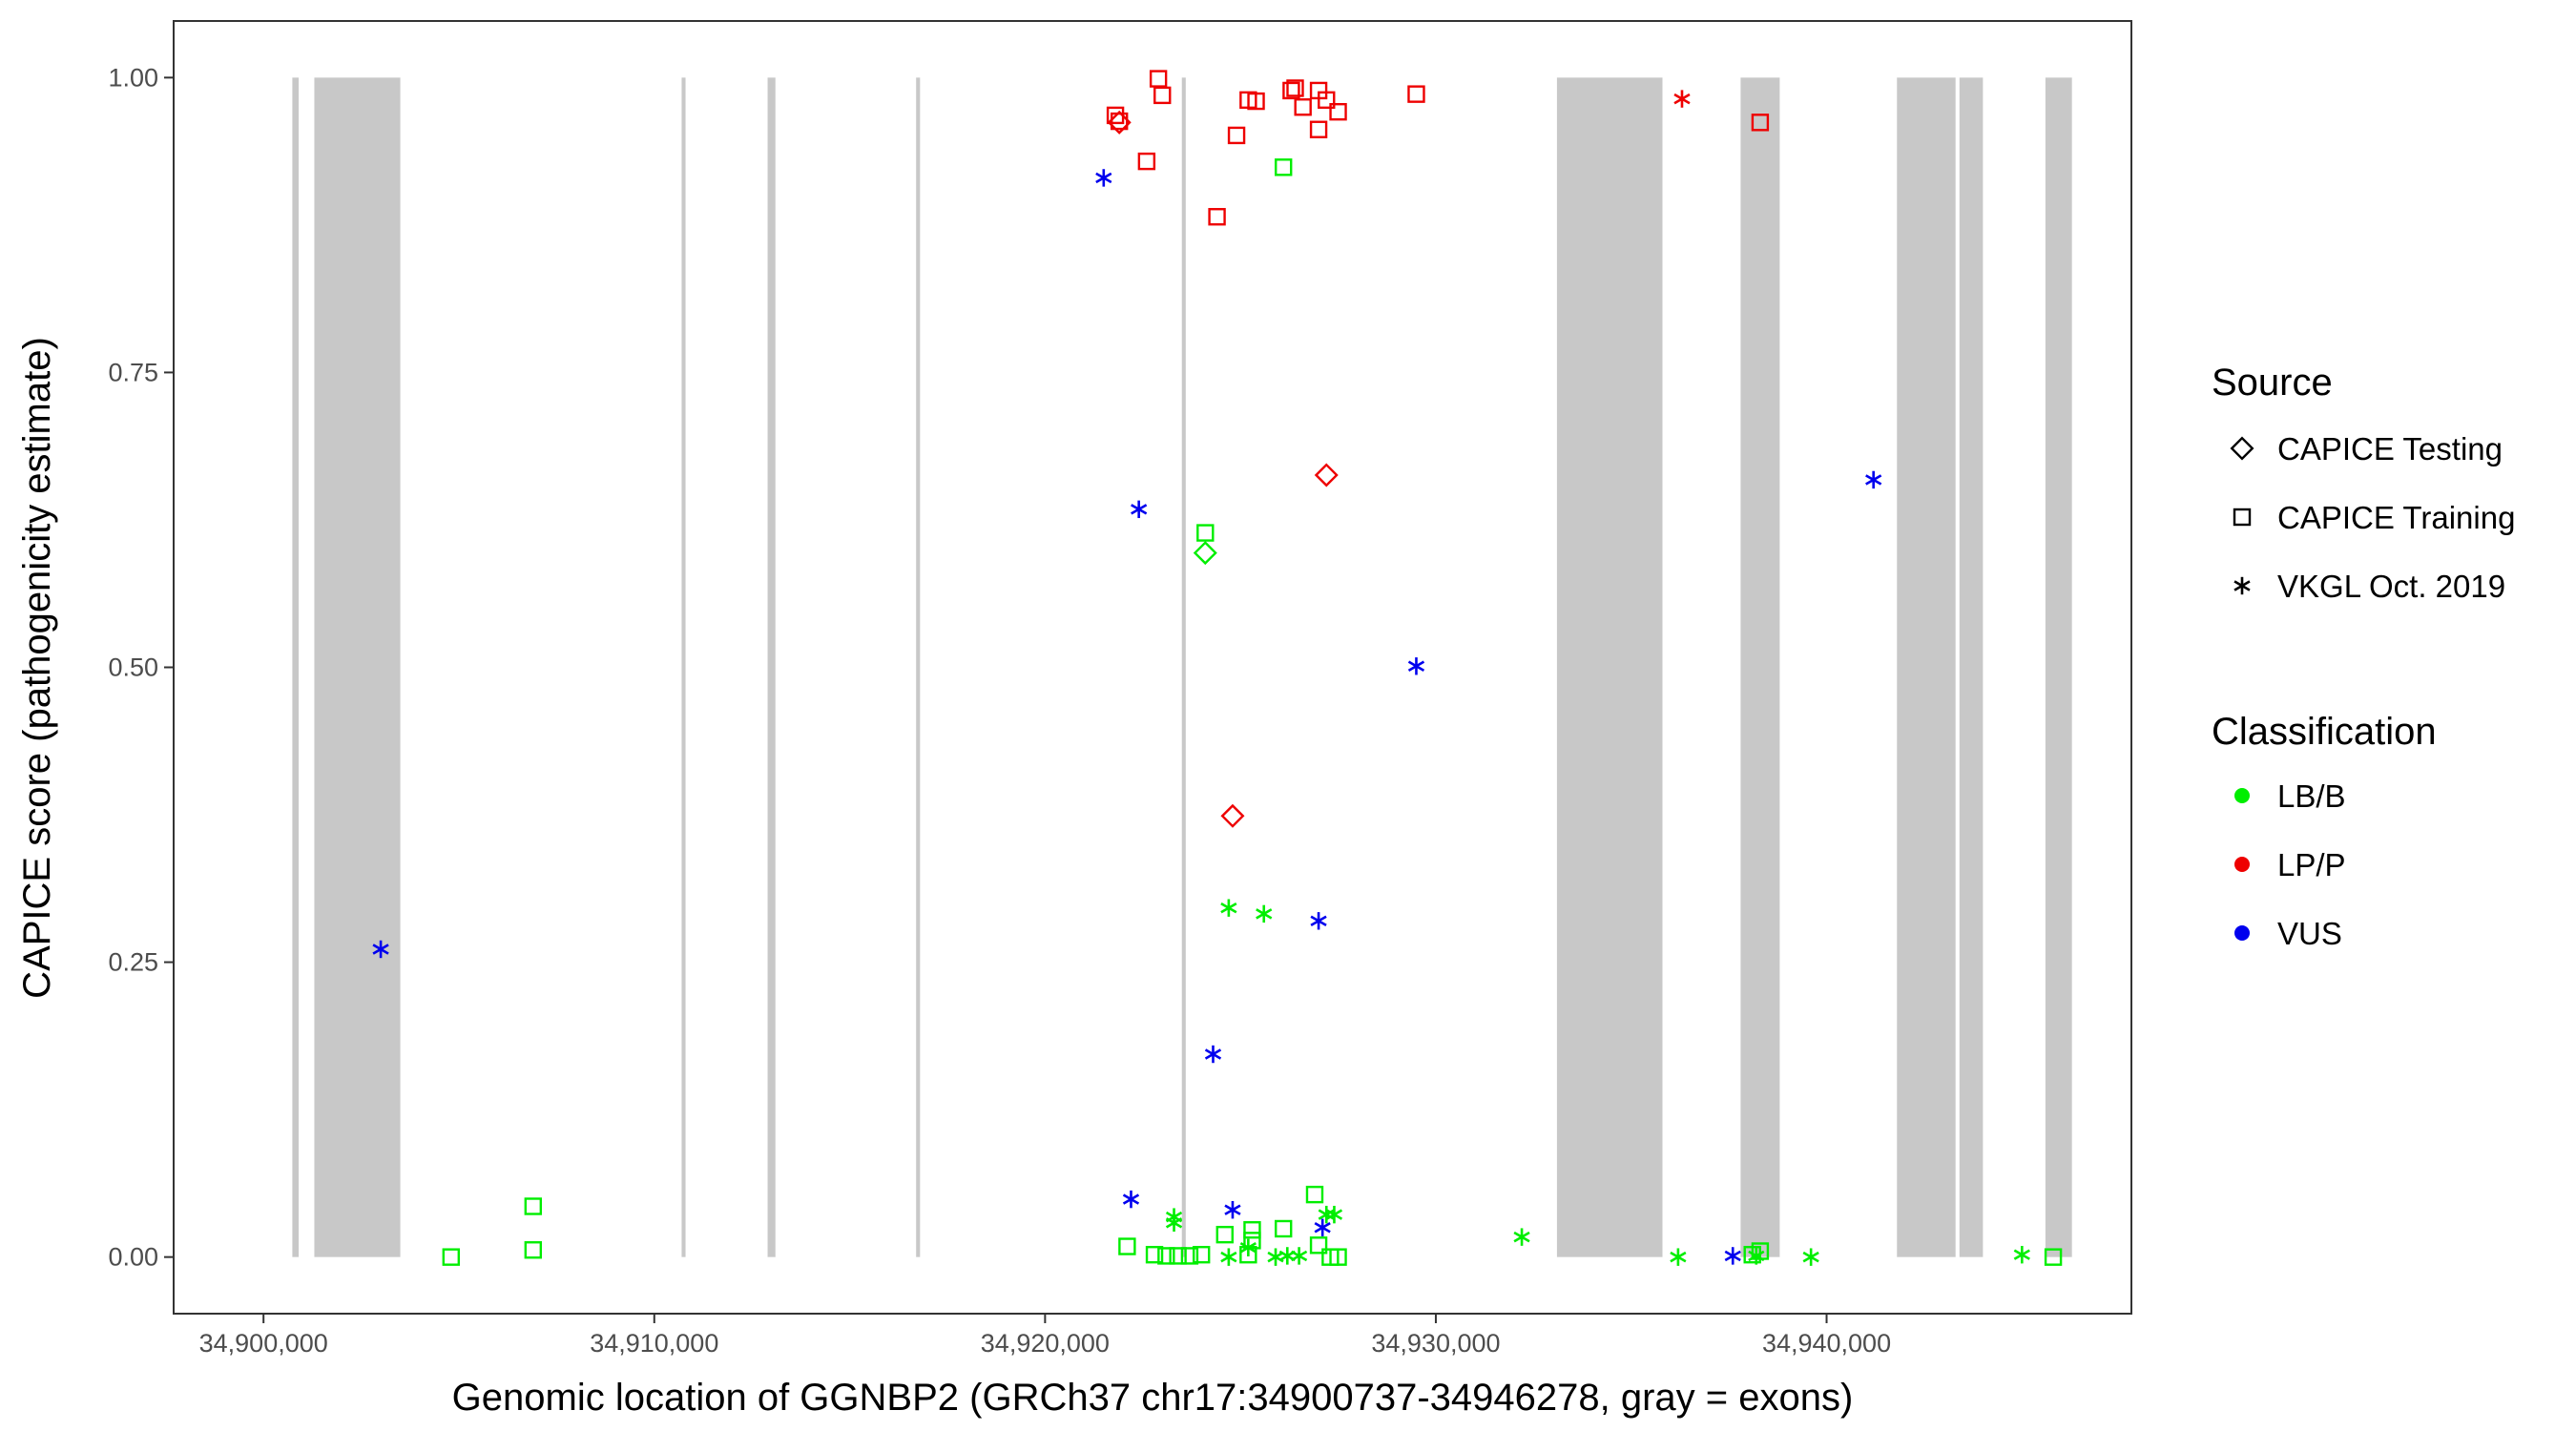  Describe the element at coordinates (654, 1343) in the screenshot. I see `x-tick-label: 34,910,000` at that location.